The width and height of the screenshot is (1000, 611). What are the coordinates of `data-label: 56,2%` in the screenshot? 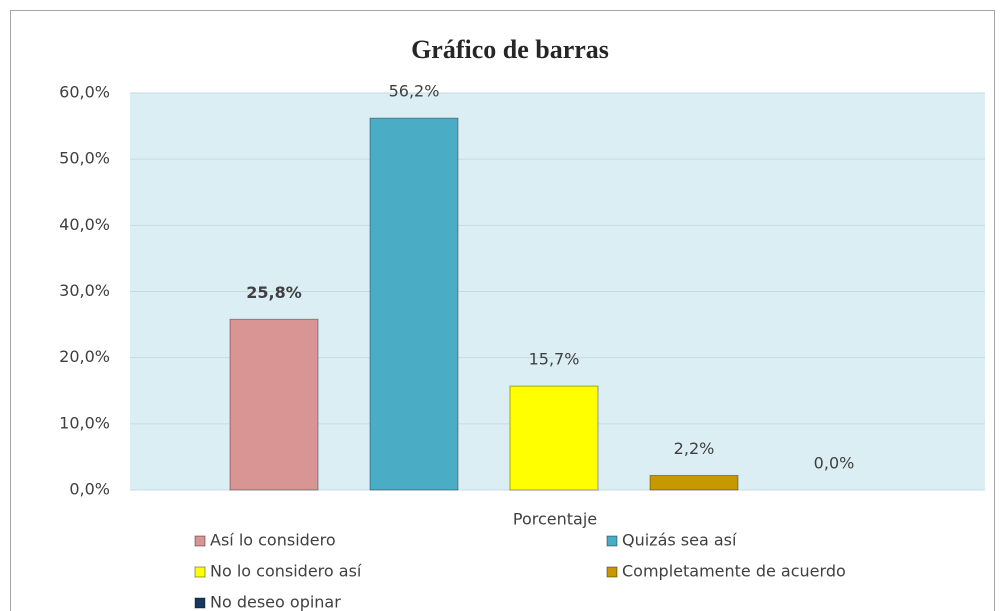 It's located at (414, 91).